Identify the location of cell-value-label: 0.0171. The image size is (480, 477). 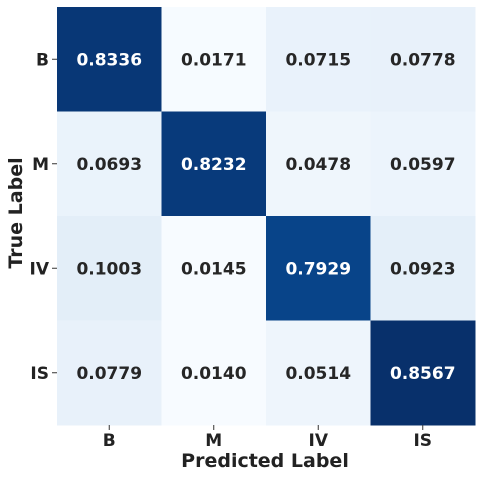
(214, 60).